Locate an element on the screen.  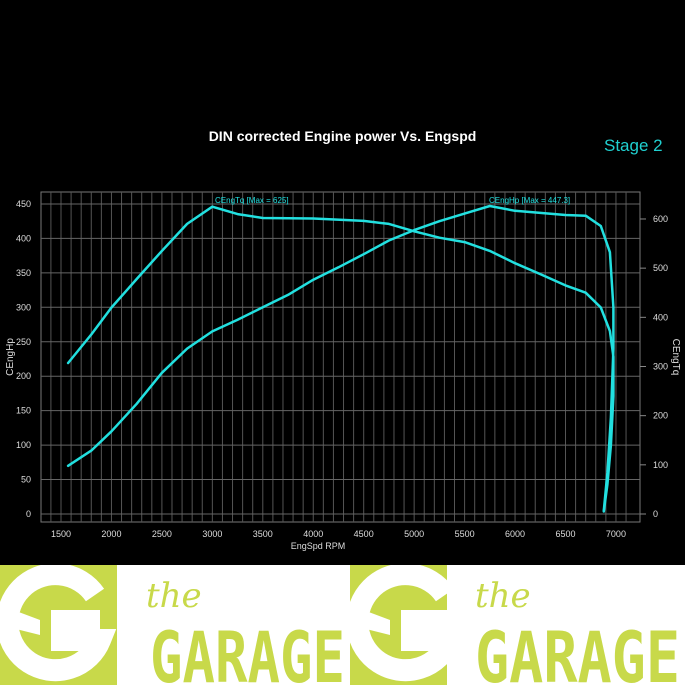
x-tick: 2000 is located at coordinates (111, 534).